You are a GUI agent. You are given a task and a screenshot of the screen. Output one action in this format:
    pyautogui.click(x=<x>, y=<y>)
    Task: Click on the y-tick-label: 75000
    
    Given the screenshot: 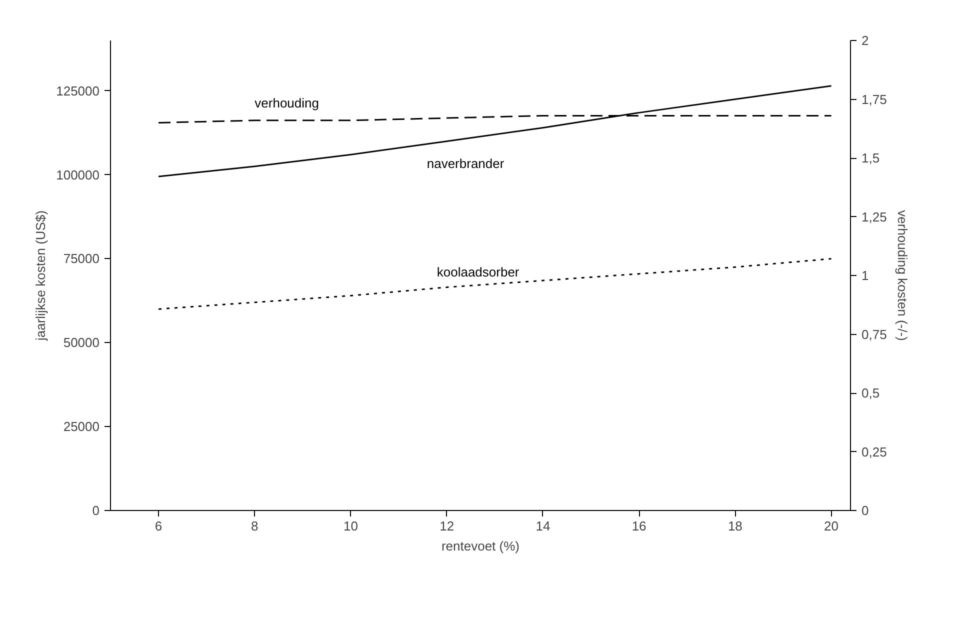 What is the action you would take?
    pyautogui.click(x=81, y=258)
    